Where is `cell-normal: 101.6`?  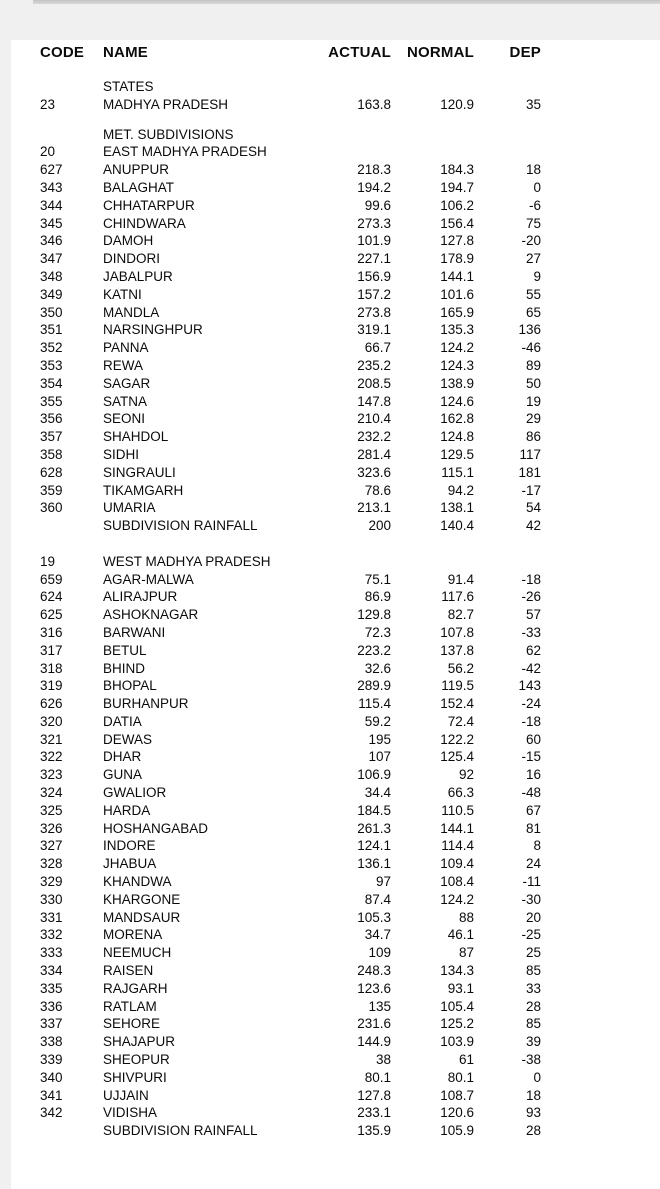
cell-normal: 101.6 is located at coordinates (457, 294).